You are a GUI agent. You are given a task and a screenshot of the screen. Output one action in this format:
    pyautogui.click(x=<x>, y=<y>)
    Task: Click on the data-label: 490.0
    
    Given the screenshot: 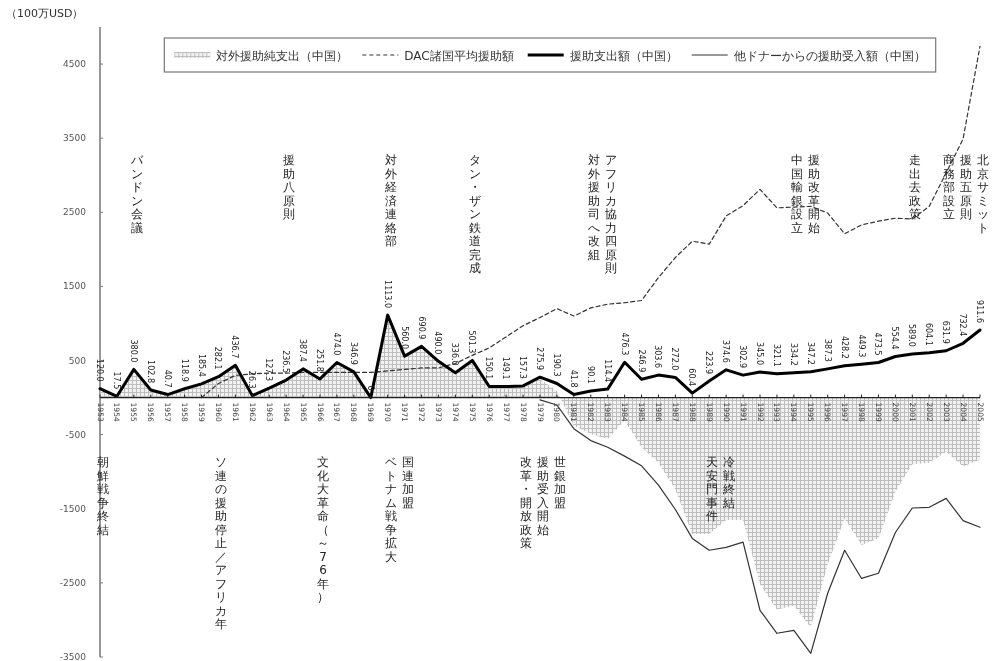 What is the action you would take?
    pyautogui.click(x=438, y=343)
    